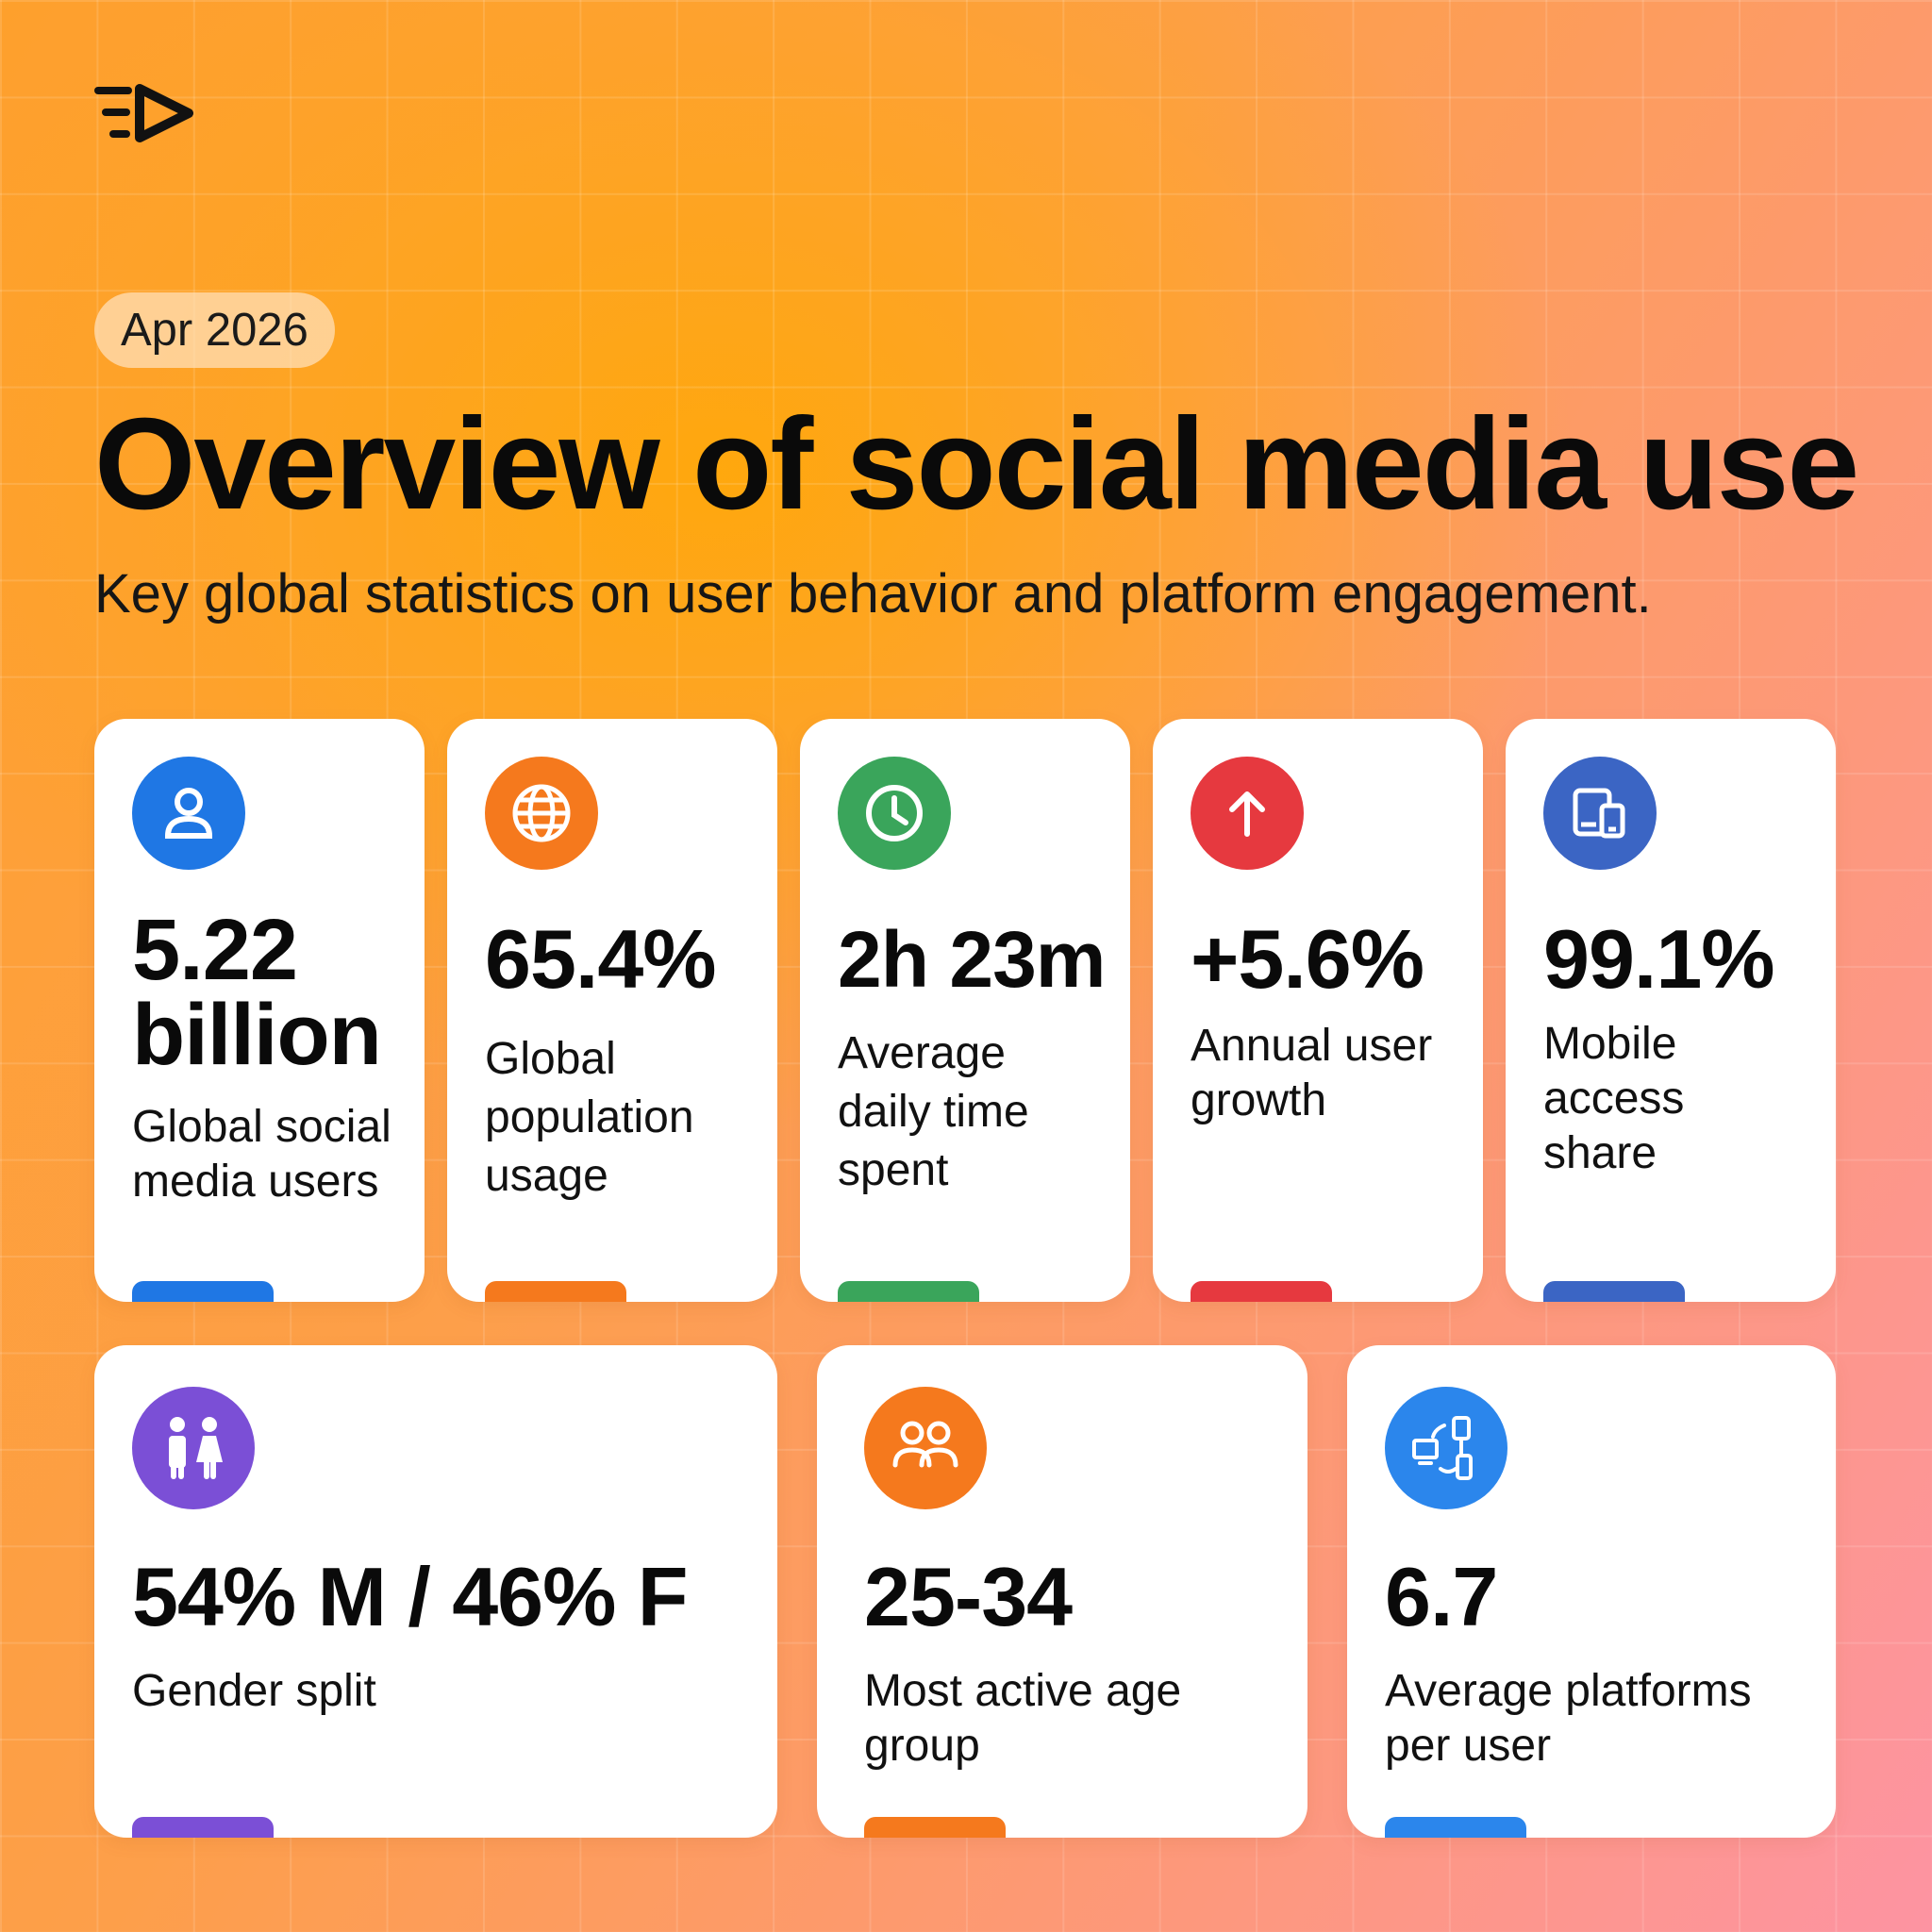 The width and height of the screenshot is (1932, 1932). What do you see at coordinates (965, 1011) in the screenshot?
I see `stat-card-daily-time: 2h 23m Average daily time spent` at bounding box center [965, 1011].